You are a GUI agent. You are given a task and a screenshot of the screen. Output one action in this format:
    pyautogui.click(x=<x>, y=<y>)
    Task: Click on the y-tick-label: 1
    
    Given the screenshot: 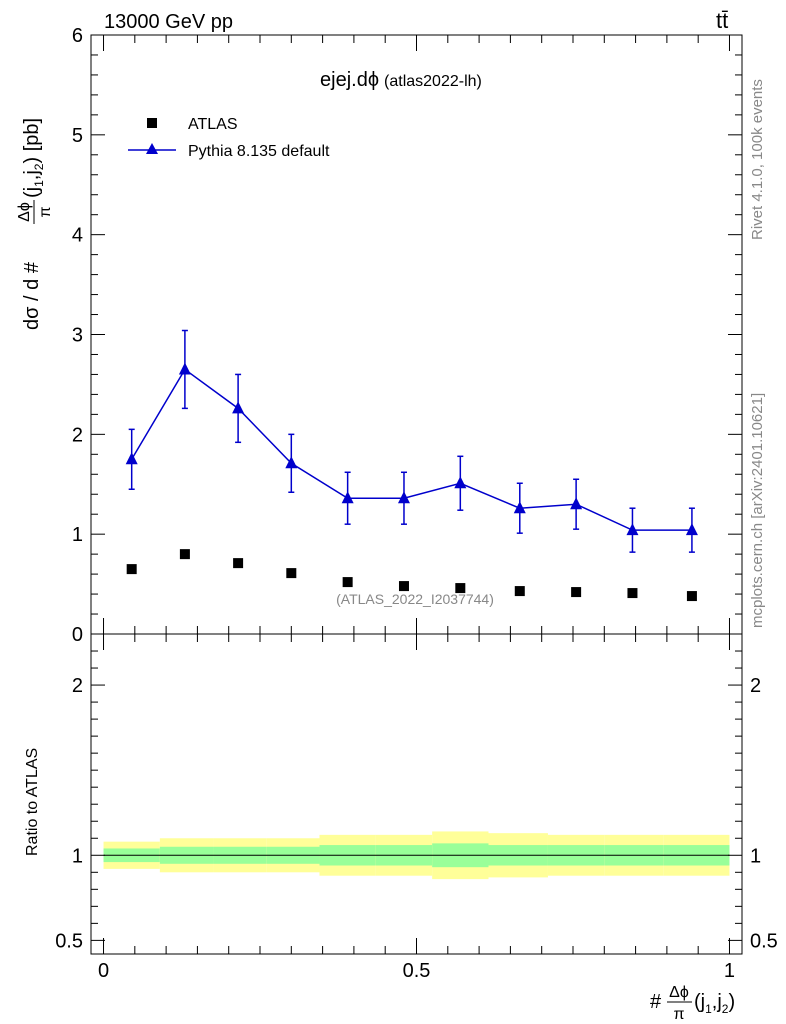 What is the action you would take?
    pyautogui.click(x=77, y=535)
    